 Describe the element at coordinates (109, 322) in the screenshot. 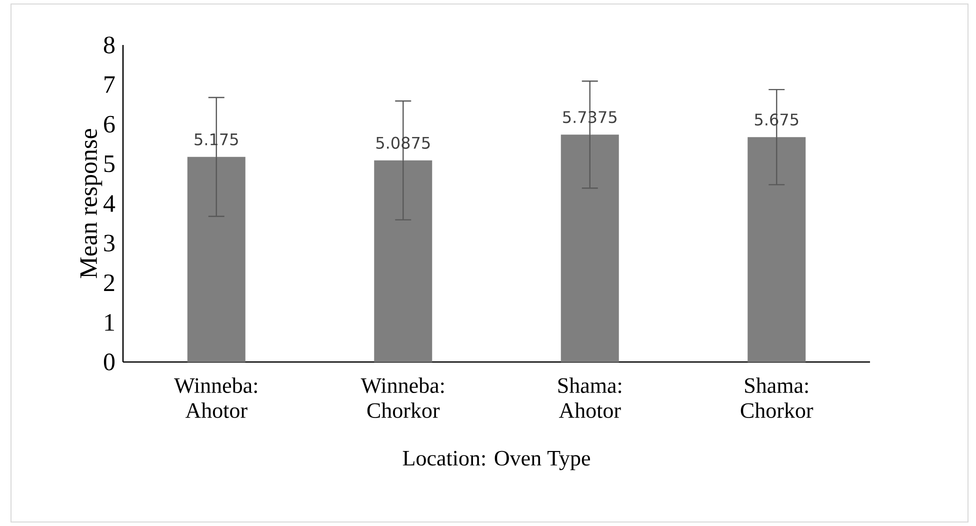

I see `y-tick-label: 1` at that location.